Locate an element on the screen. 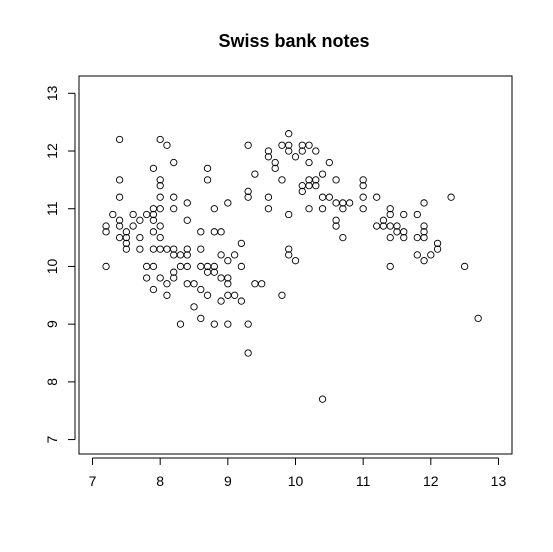 The width and height of the screenshot is (553, 552). y-tick-label: 7 is located at coordinates (52, 439).